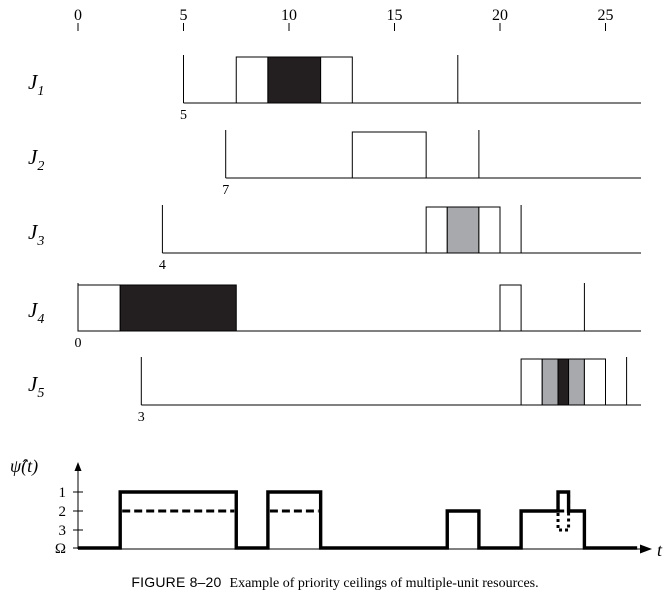 This screenshot has height=597, width=670. I want to click on ceiling-solid-line, so click(358, 520).